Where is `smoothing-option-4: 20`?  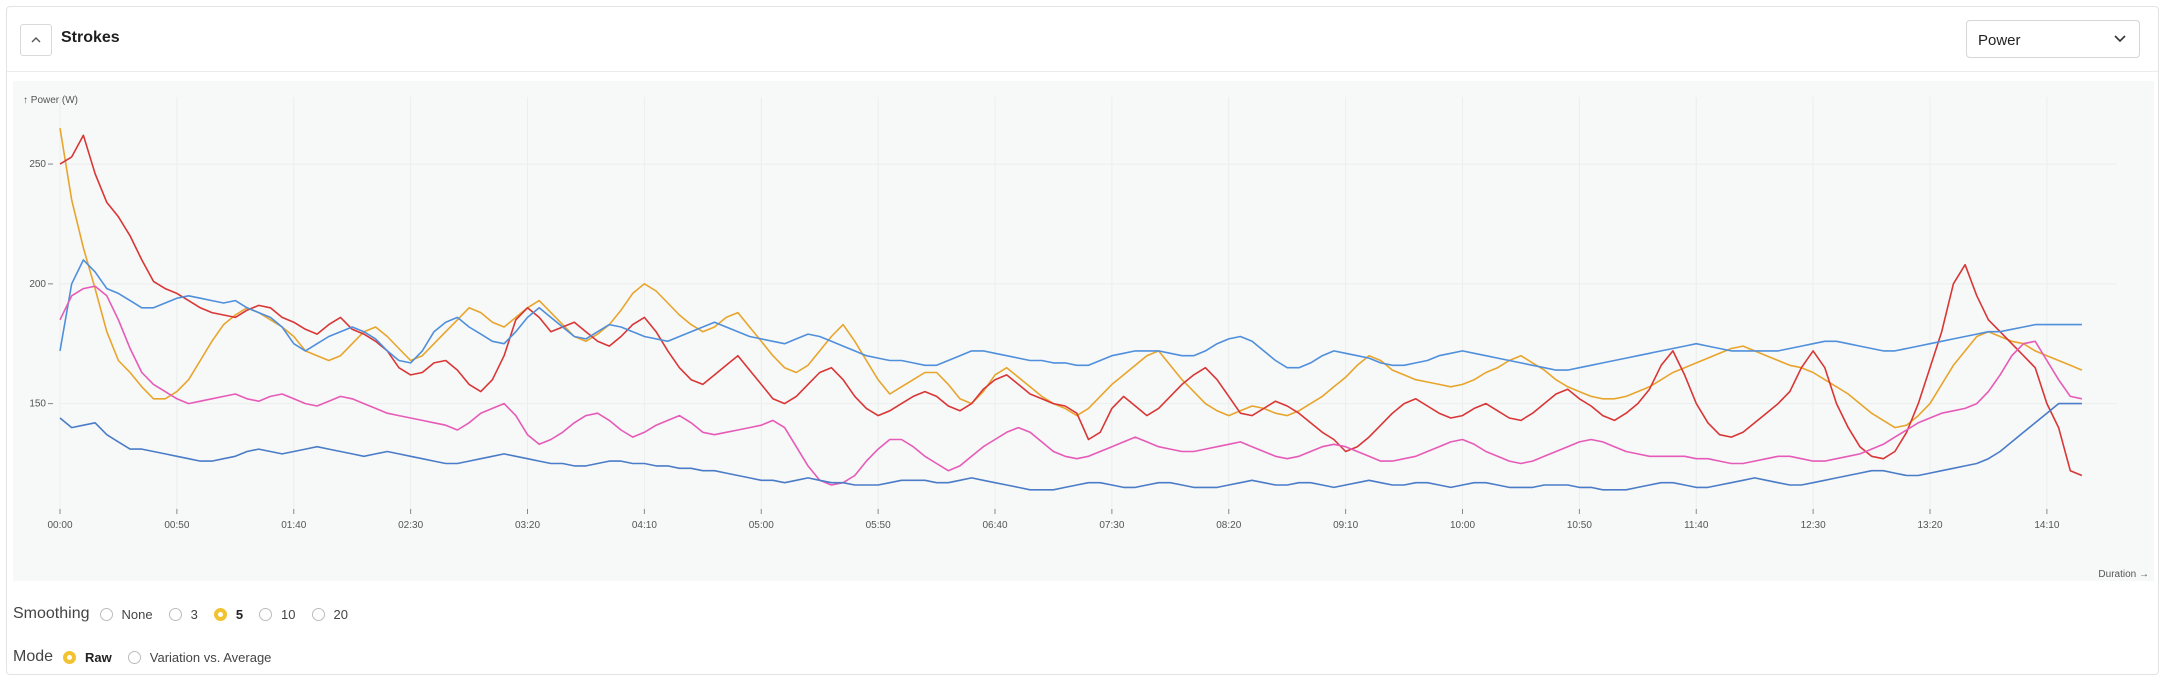
smoothing-option-4: 20 is located at coordinates (329, 614).